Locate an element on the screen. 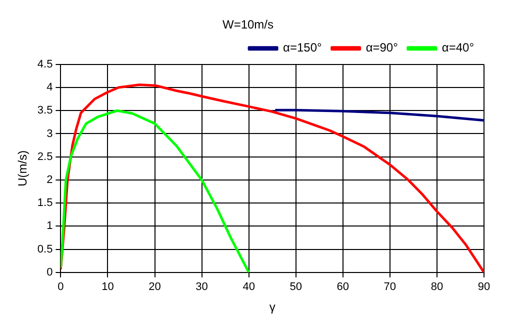  y-tick-label: 0.5 is located at coordinates (45, 249).